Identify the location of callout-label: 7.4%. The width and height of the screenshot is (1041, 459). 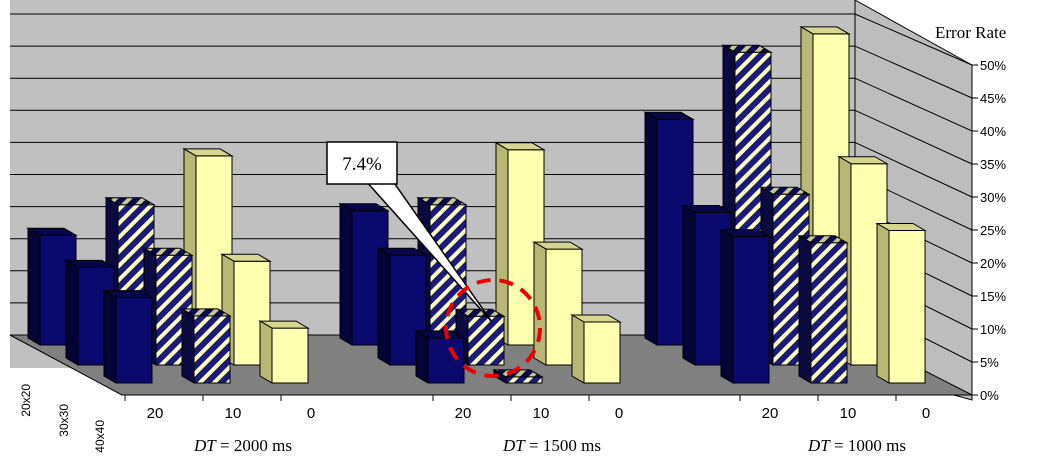
(362, 164).